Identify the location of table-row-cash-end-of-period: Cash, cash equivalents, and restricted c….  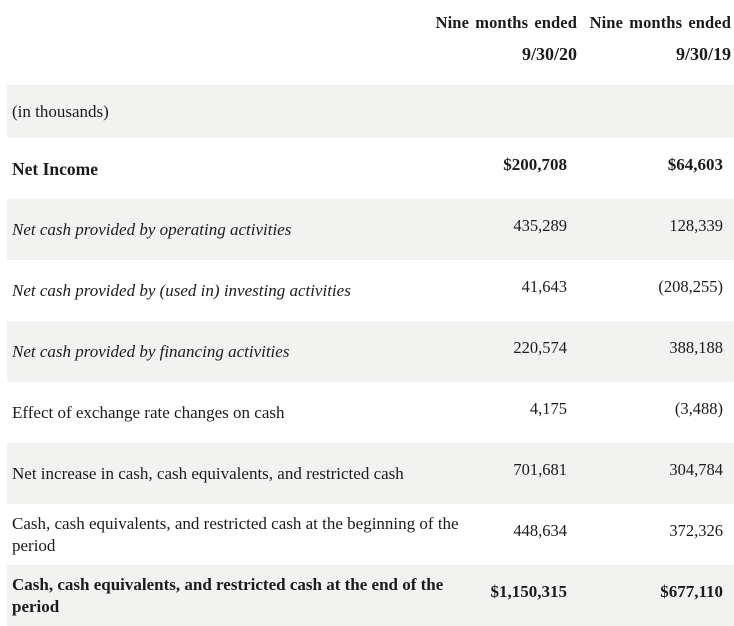
(370, 595).